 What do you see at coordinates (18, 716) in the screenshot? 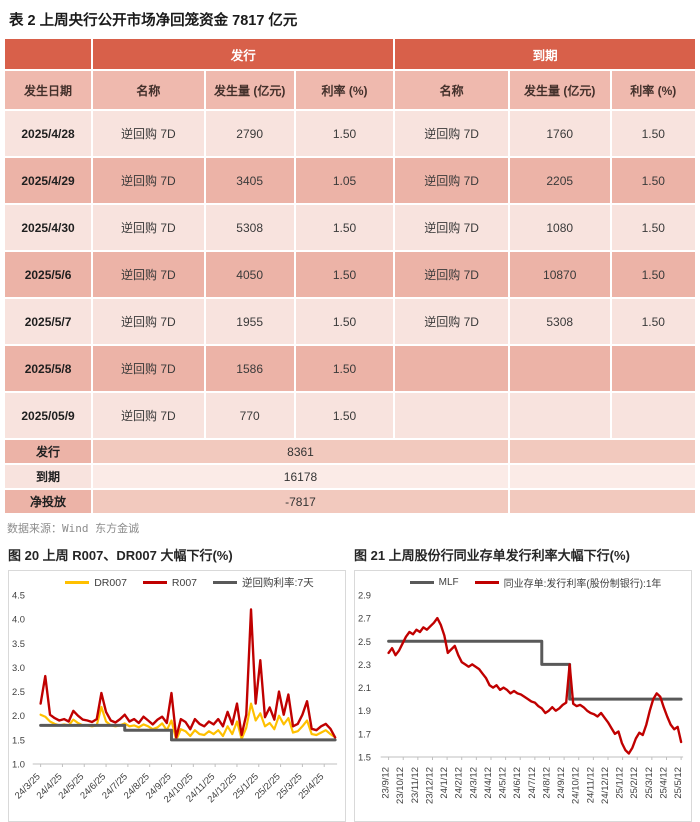
I see `y-tick-label: 2.0` at bounding box center [18, 716].